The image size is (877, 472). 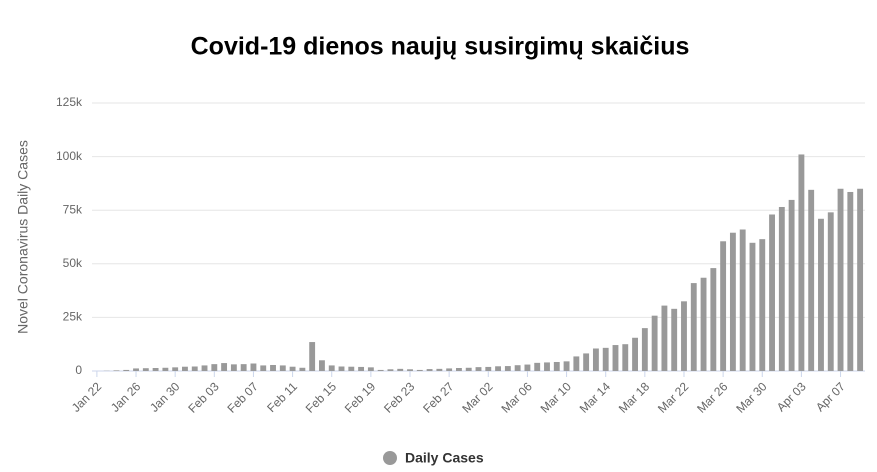 I want to click on y-tick-label: 100k, so click(x=69, y=156).